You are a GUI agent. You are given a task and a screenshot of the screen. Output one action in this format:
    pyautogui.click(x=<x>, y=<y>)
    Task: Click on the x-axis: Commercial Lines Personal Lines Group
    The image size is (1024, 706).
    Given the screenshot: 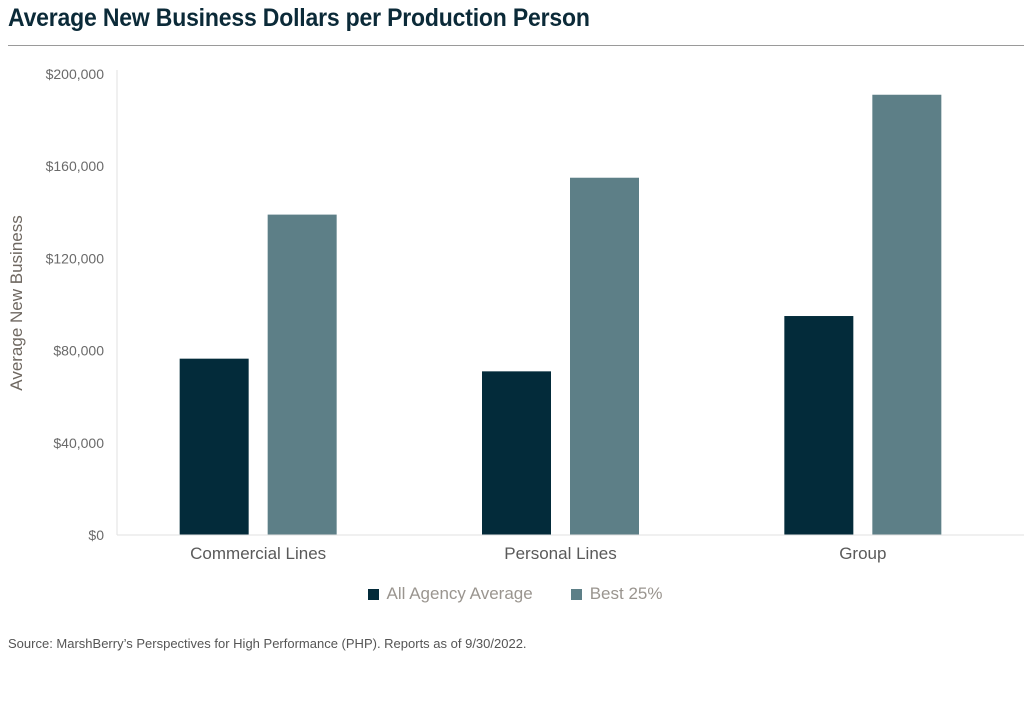 What is the action you would take?
    pyautogui.click(x=570, y=548)
    